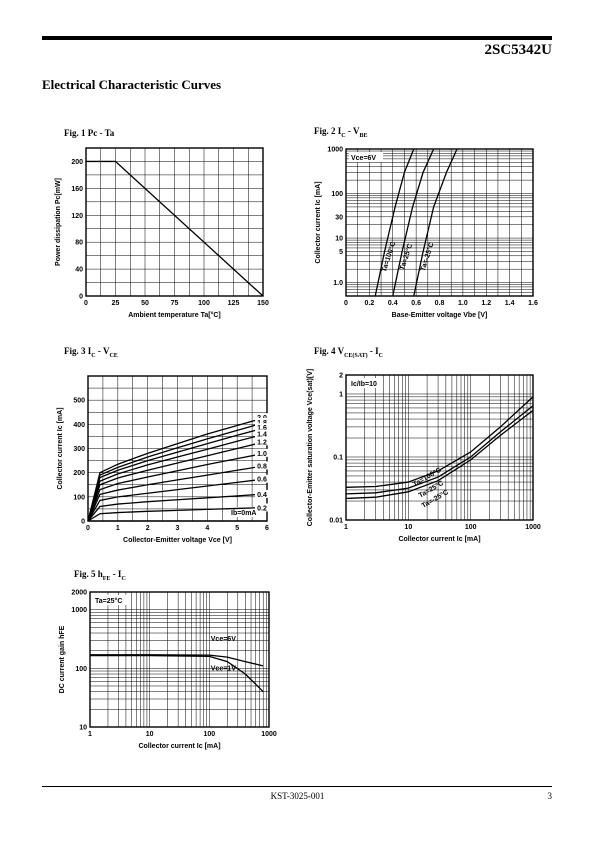  What do you see at coordinates (81, 669) in the screenshot?
I see `fig5-y-tick-label: 100` at bounding box center [81, 669].